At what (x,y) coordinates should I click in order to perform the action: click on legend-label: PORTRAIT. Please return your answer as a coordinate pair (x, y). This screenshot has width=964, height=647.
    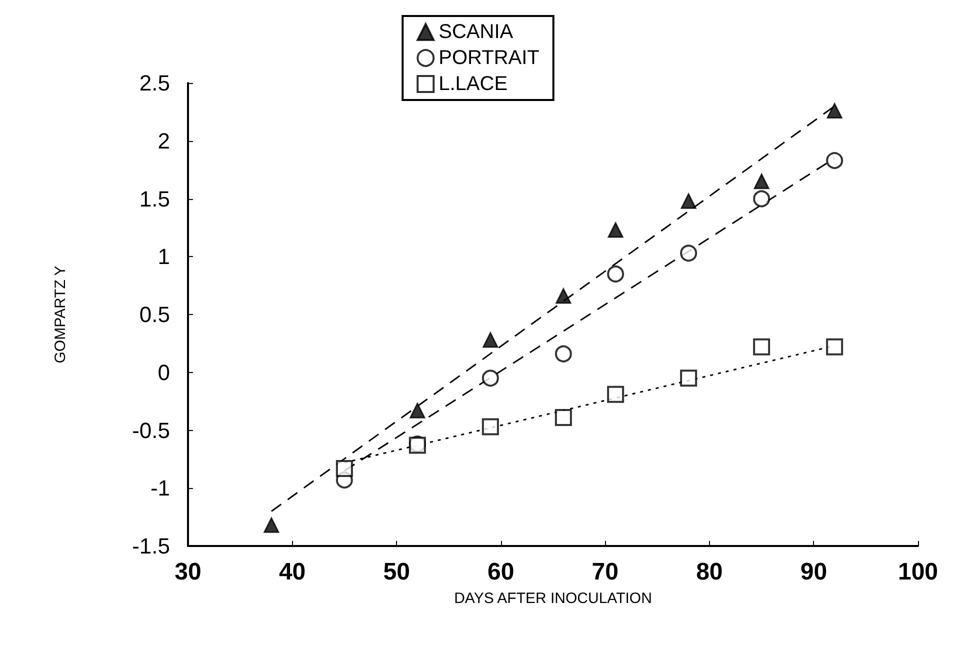
    Looking at the image, I should click on (489, 58).